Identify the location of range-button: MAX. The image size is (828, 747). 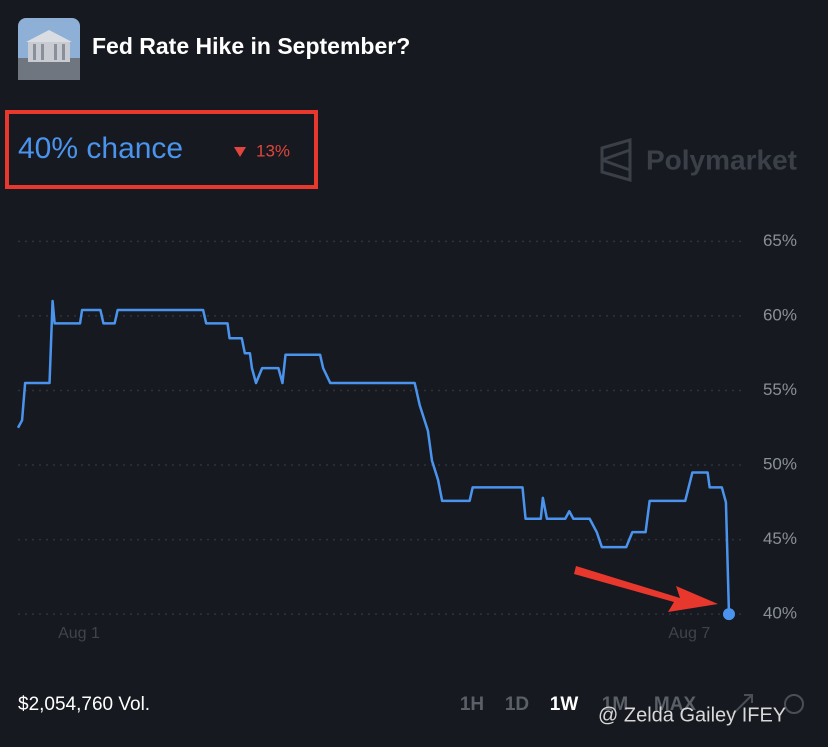
(675, 704).